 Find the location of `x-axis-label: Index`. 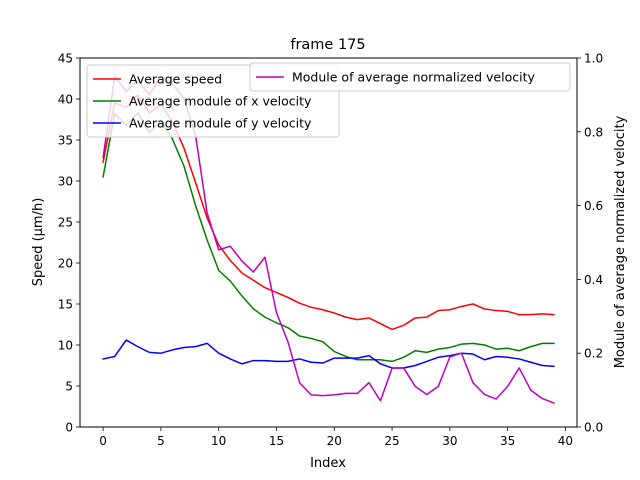

x-axis-label: Index is located at coordinates (328, 463).